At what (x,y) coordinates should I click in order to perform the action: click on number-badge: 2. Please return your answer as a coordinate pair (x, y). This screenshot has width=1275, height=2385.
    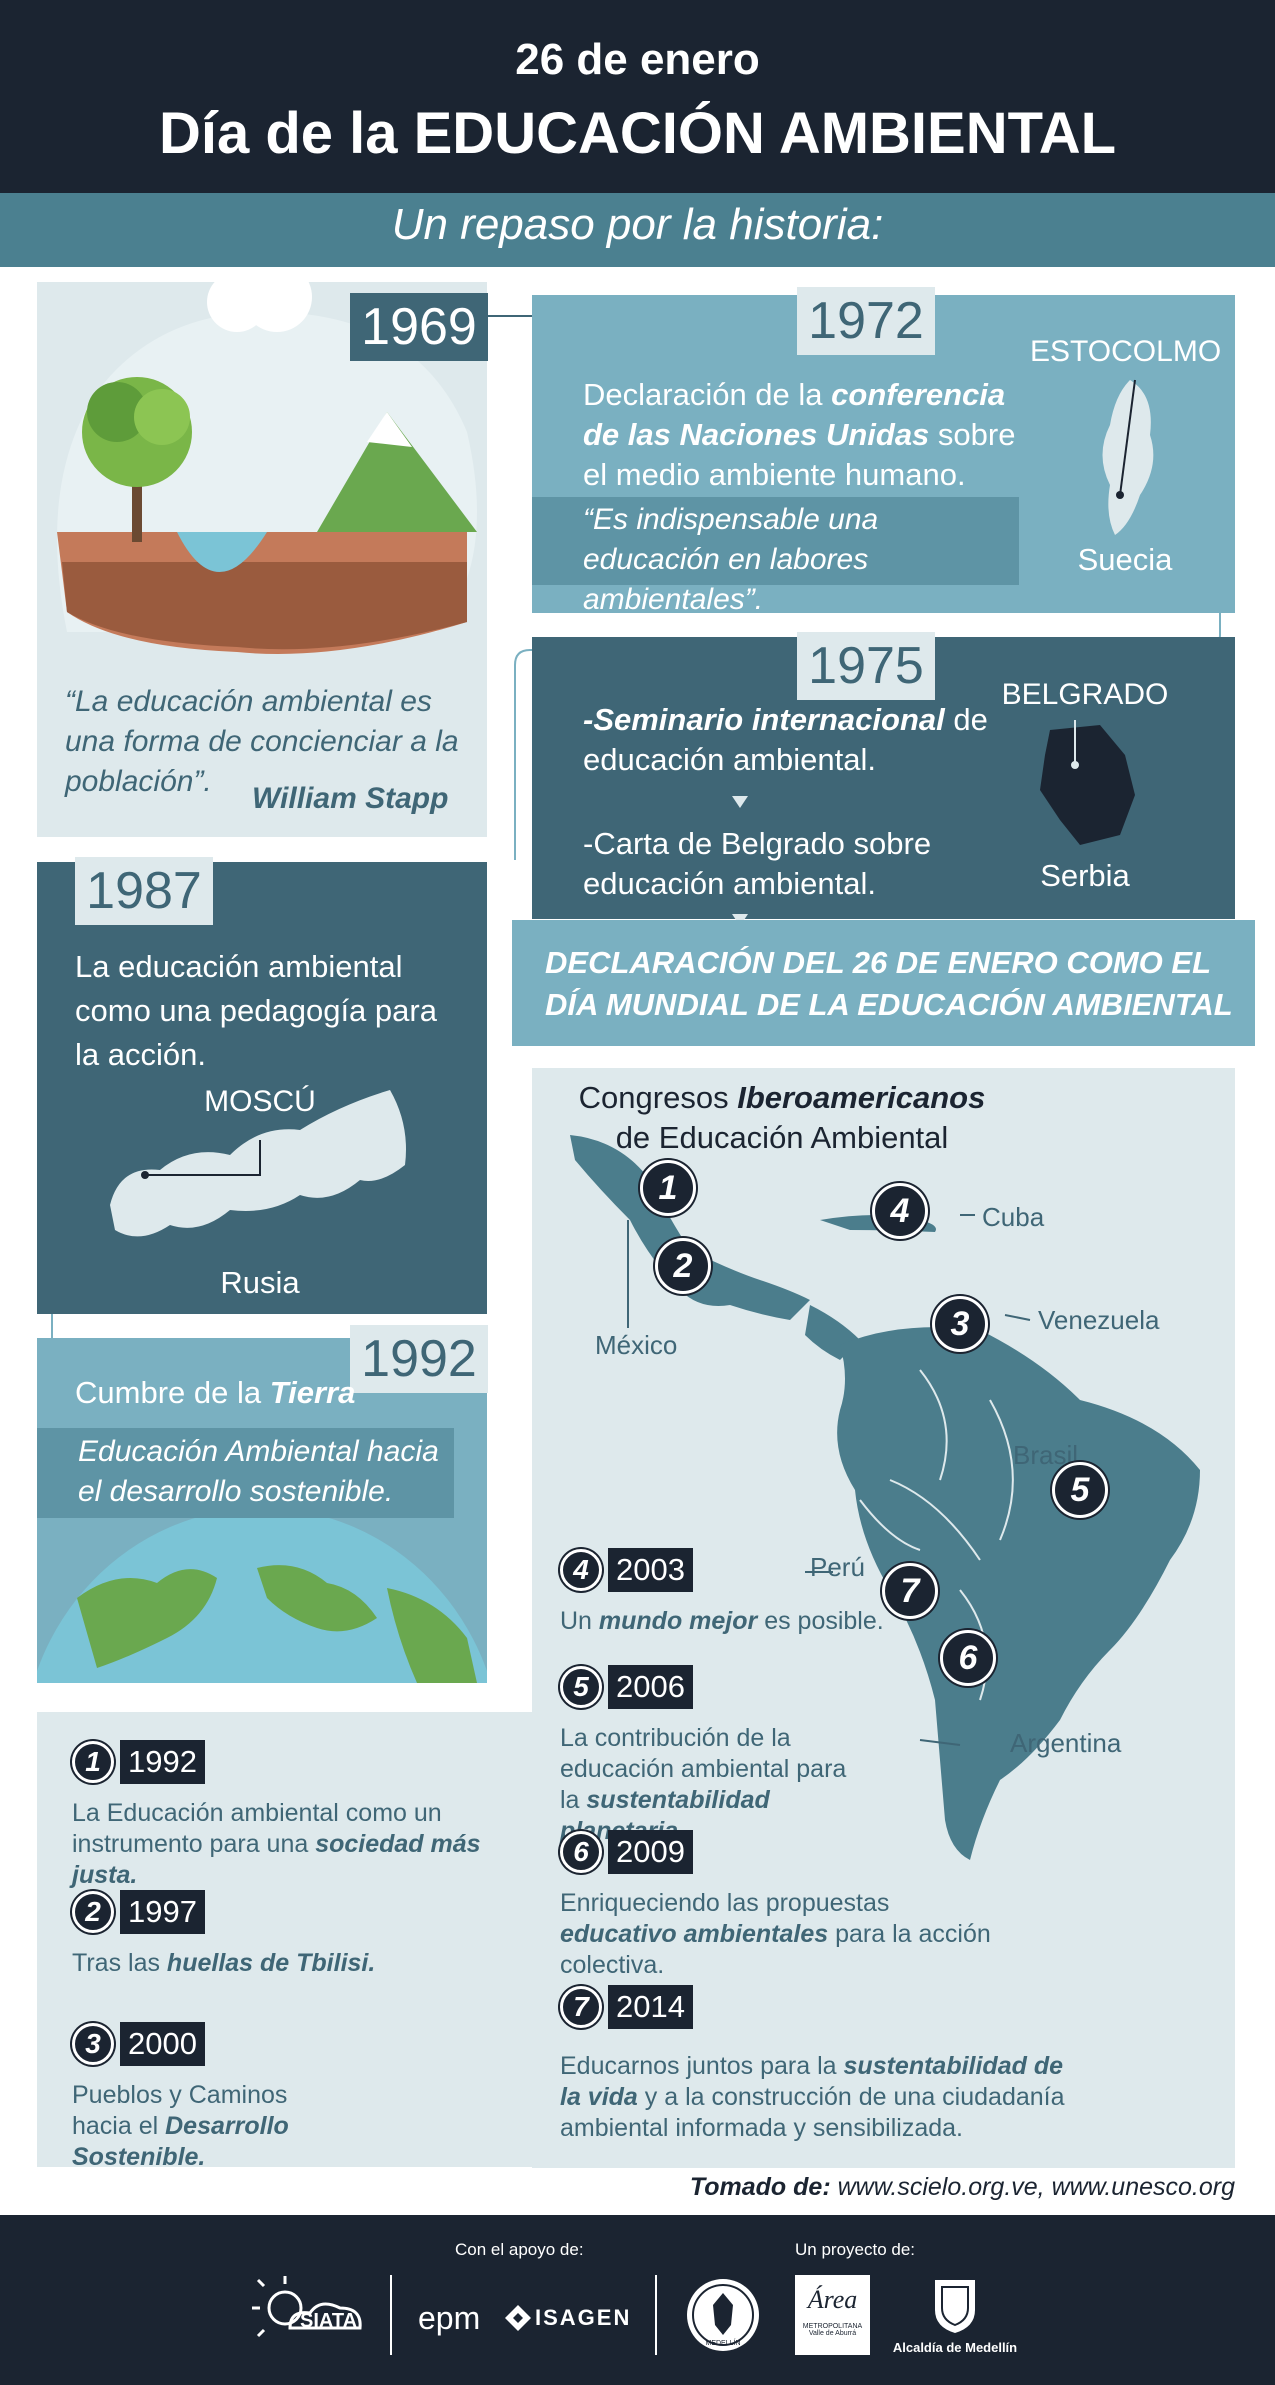
    Looking at the image, I should click on (93, 1912).